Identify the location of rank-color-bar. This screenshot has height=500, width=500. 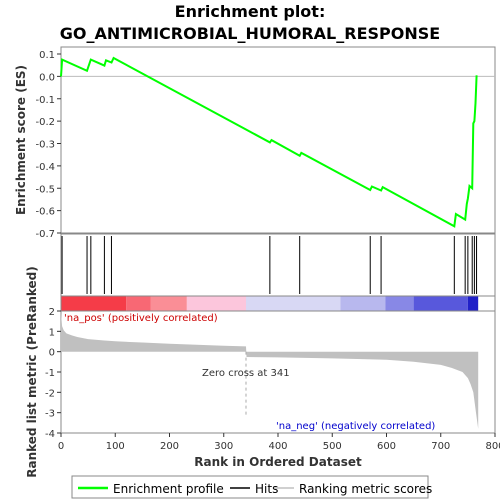
(269, 303).